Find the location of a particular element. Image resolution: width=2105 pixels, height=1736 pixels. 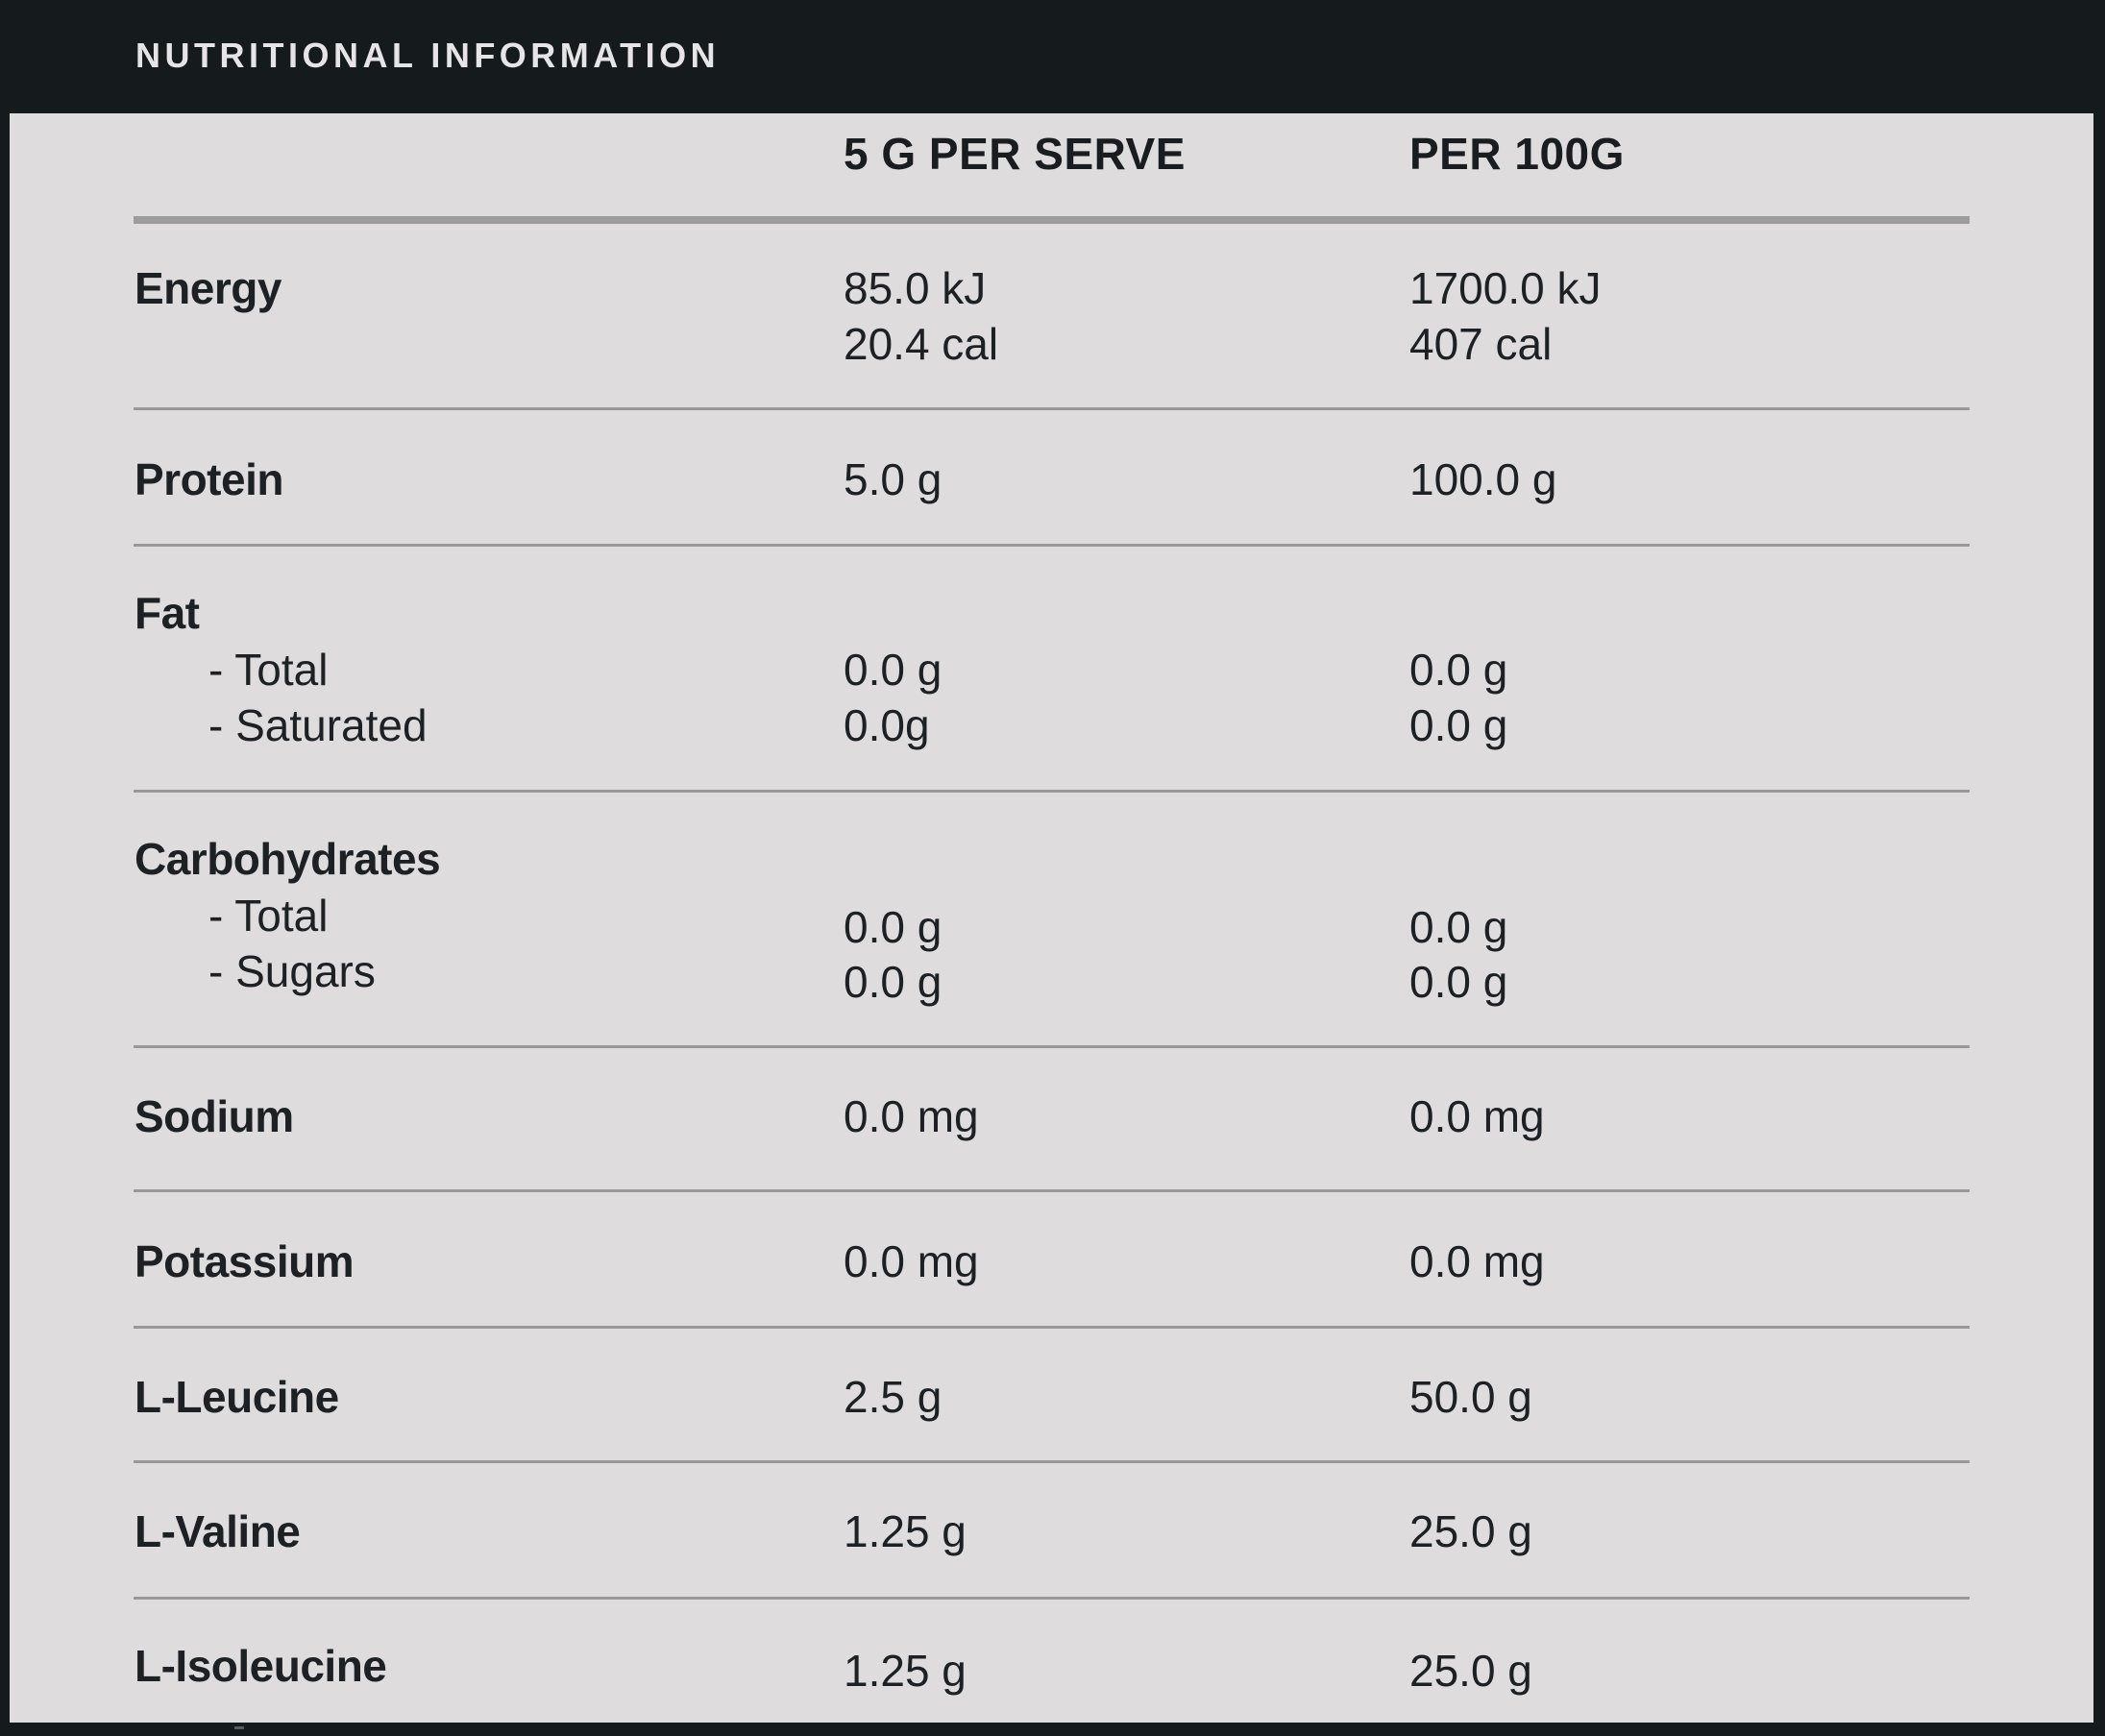

column-header-per-serve: 5 G PER SERVE is located at coordinates (1015, 154).